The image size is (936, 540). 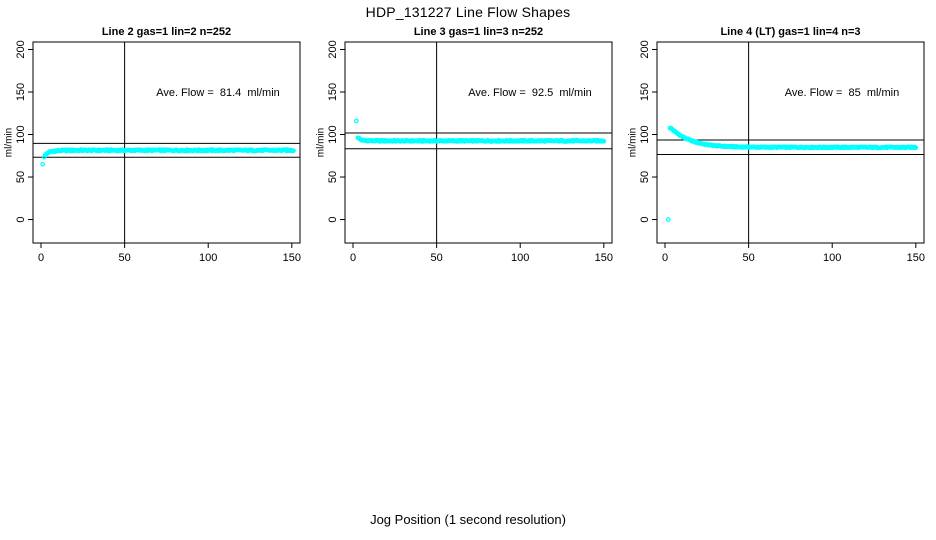 What do you see at coordinates (790, 32) in the screenshot?
I see `panel-line4-title: Line 4 (LT) gas=1 lin=4 n=3` at bounding box center [790, 32].